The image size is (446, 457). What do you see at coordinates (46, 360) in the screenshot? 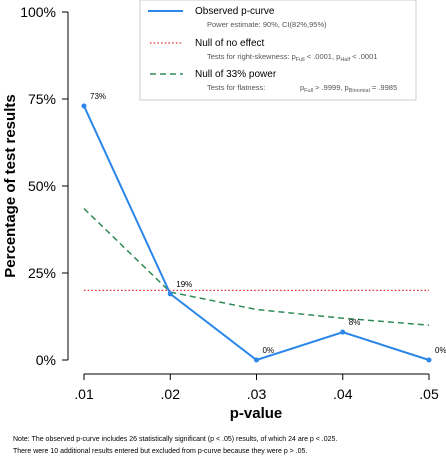
I see `y-tick-label: 0%` at bounding box center [46, 360].